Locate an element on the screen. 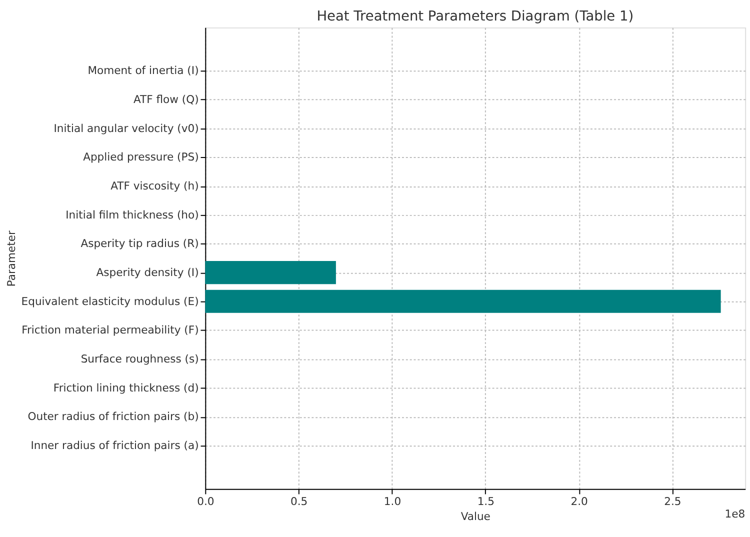  y-tick-label: Equivalent elasticity modulus (E) is located at coordinates (110, 301).